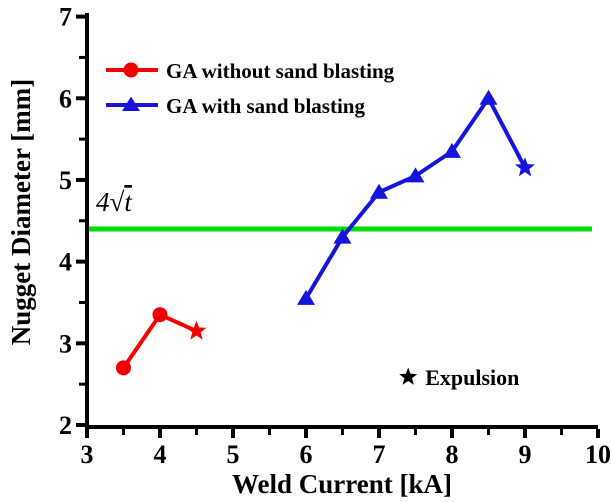  I want to click on x-axis-title: Weld Current [kA], so click(342, 484).